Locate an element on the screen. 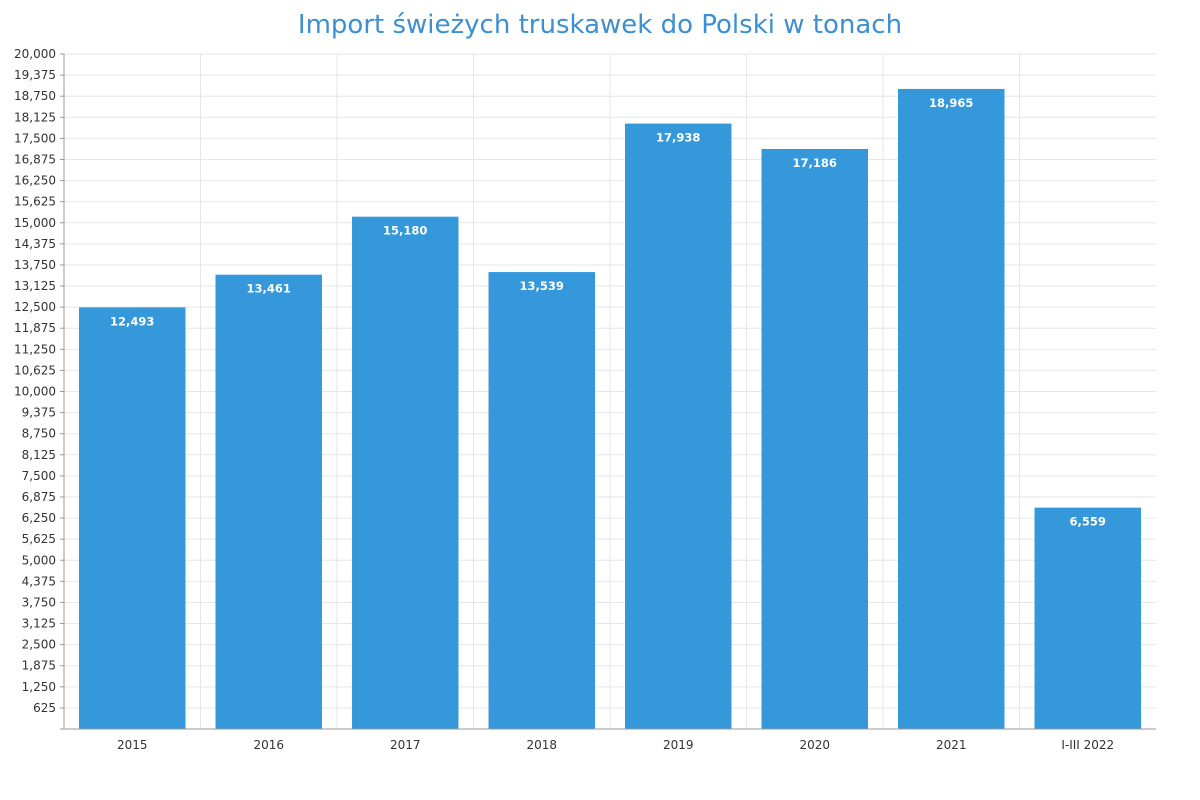 This screenshot has width=1200, height=800. y-tick-label: 15,625 is located at coordinates (35, 202).